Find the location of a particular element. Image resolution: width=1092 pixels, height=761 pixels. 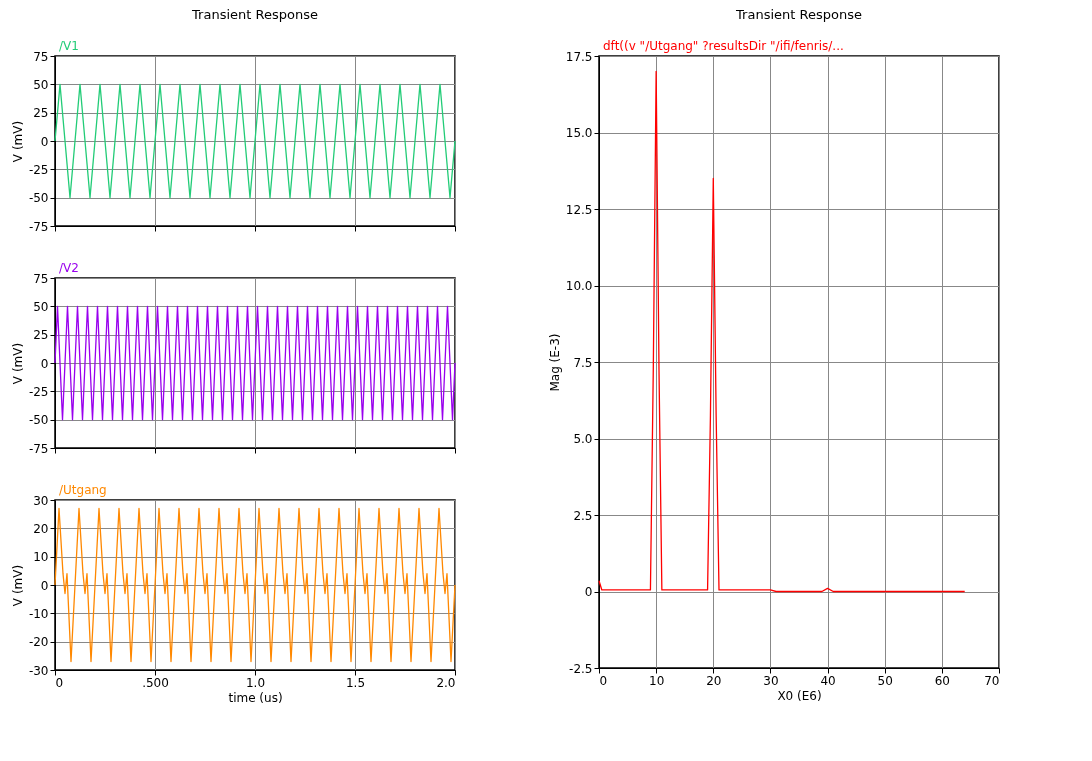

x-tick-label: 10 is located at coordinates (657, 680).